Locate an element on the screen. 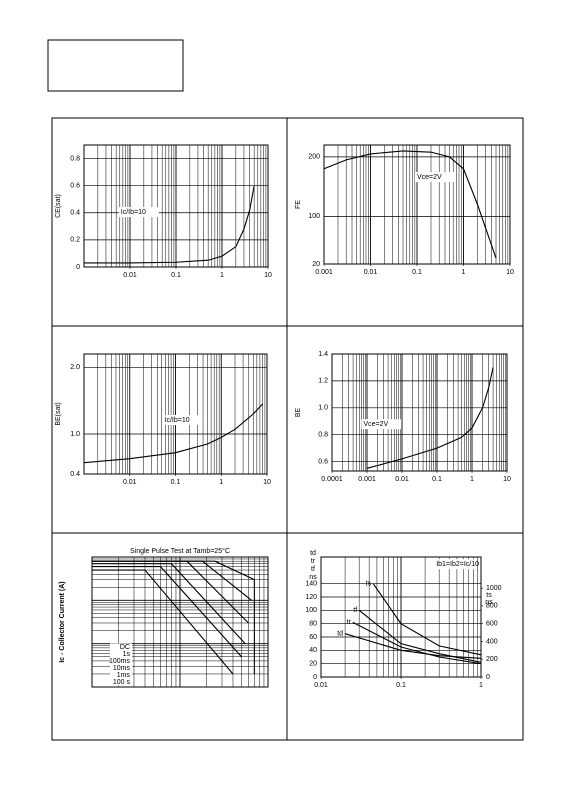 The image size is (563, 793). annotation: Ib1=Ib2=Ic/10 is located at coordinates (457, 564).